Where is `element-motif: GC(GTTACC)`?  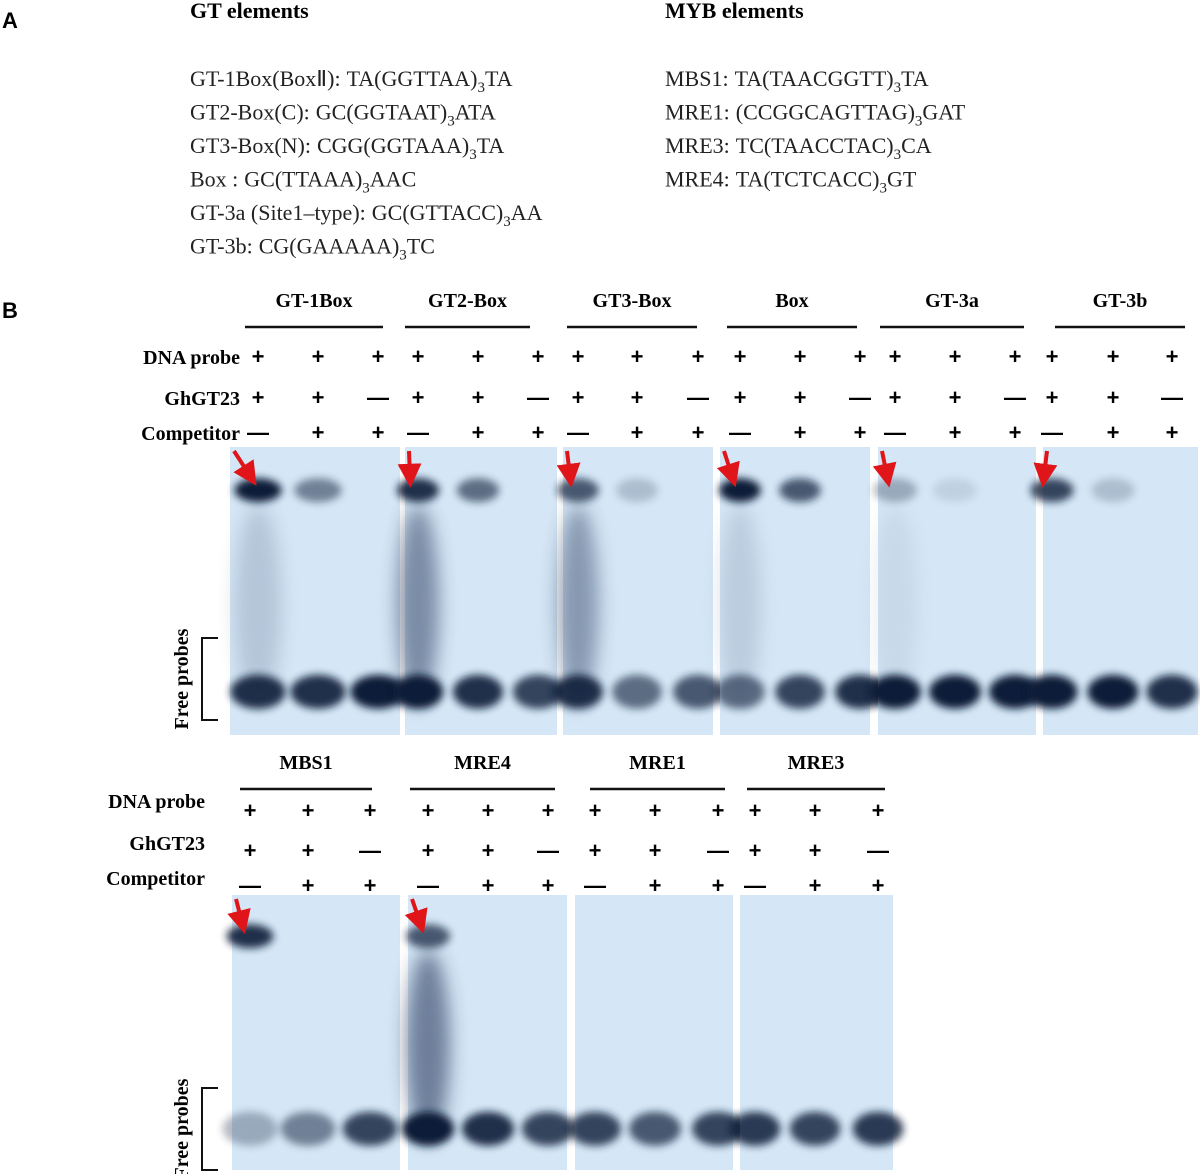 element-motif: GC(GTTACC) is located at coordinates (437, 212).